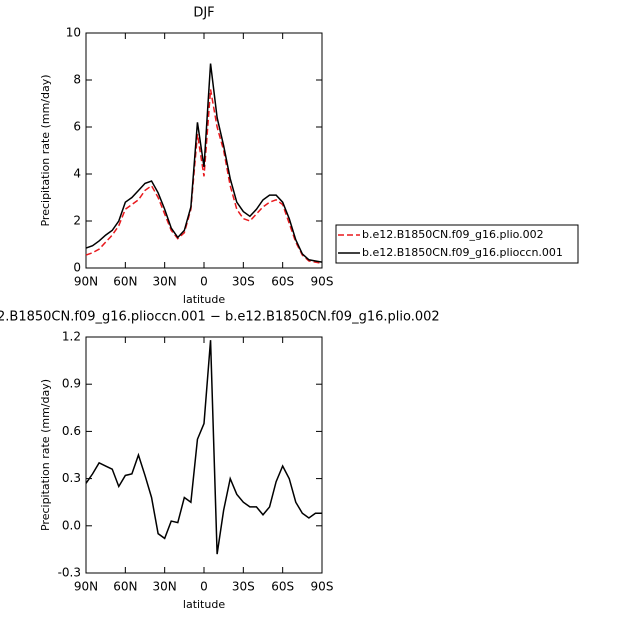 This screenshot has width=619, height=618. What do you see at coordinates (71, 384) in the screenshot?
I see `y-tick-label: 0.9` at bounding box center [71, 384].